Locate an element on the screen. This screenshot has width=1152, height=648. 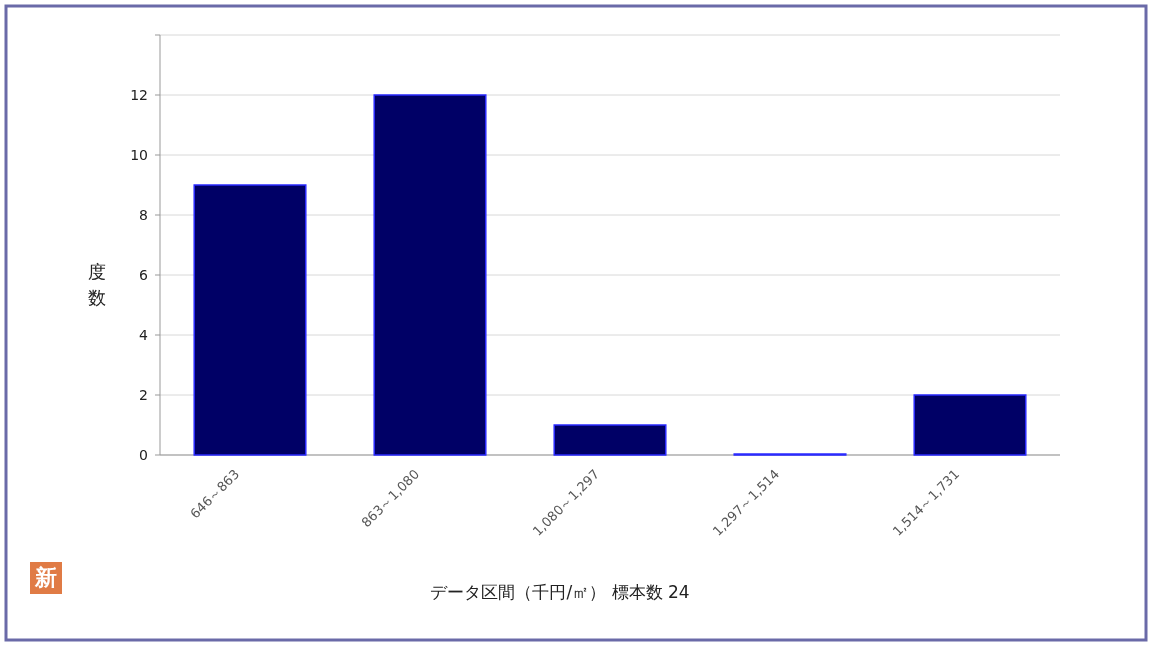
y-tick-label: 4 is located at coordinates (144, 335).